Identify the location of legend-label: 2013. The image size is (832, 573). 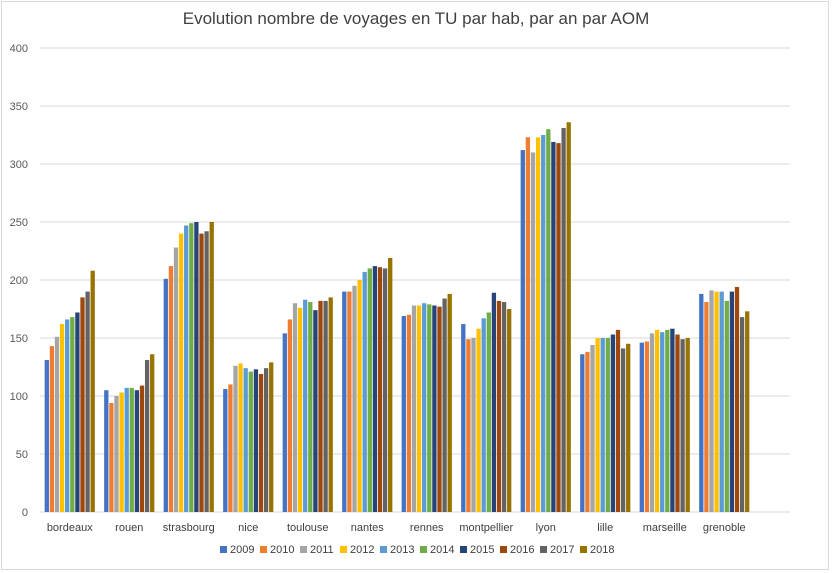
(402, 550).